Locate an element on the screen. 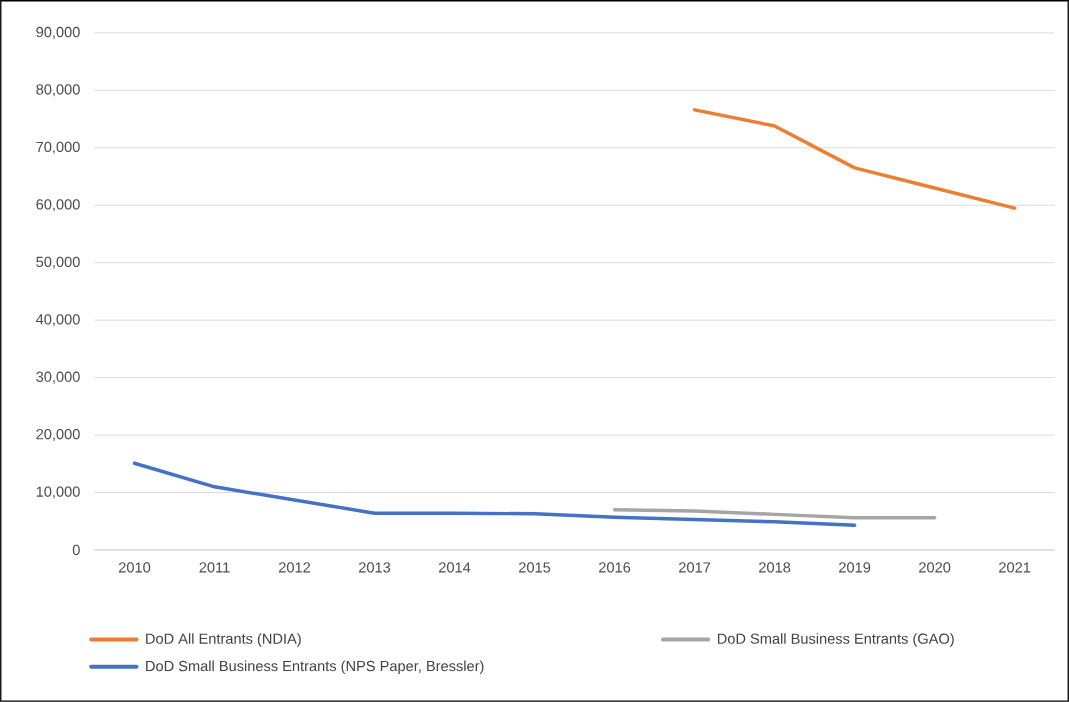 The height and width of the screenshot is (702, 1069). y-tick-label: 80,000 is located at coordinates (58, 90).